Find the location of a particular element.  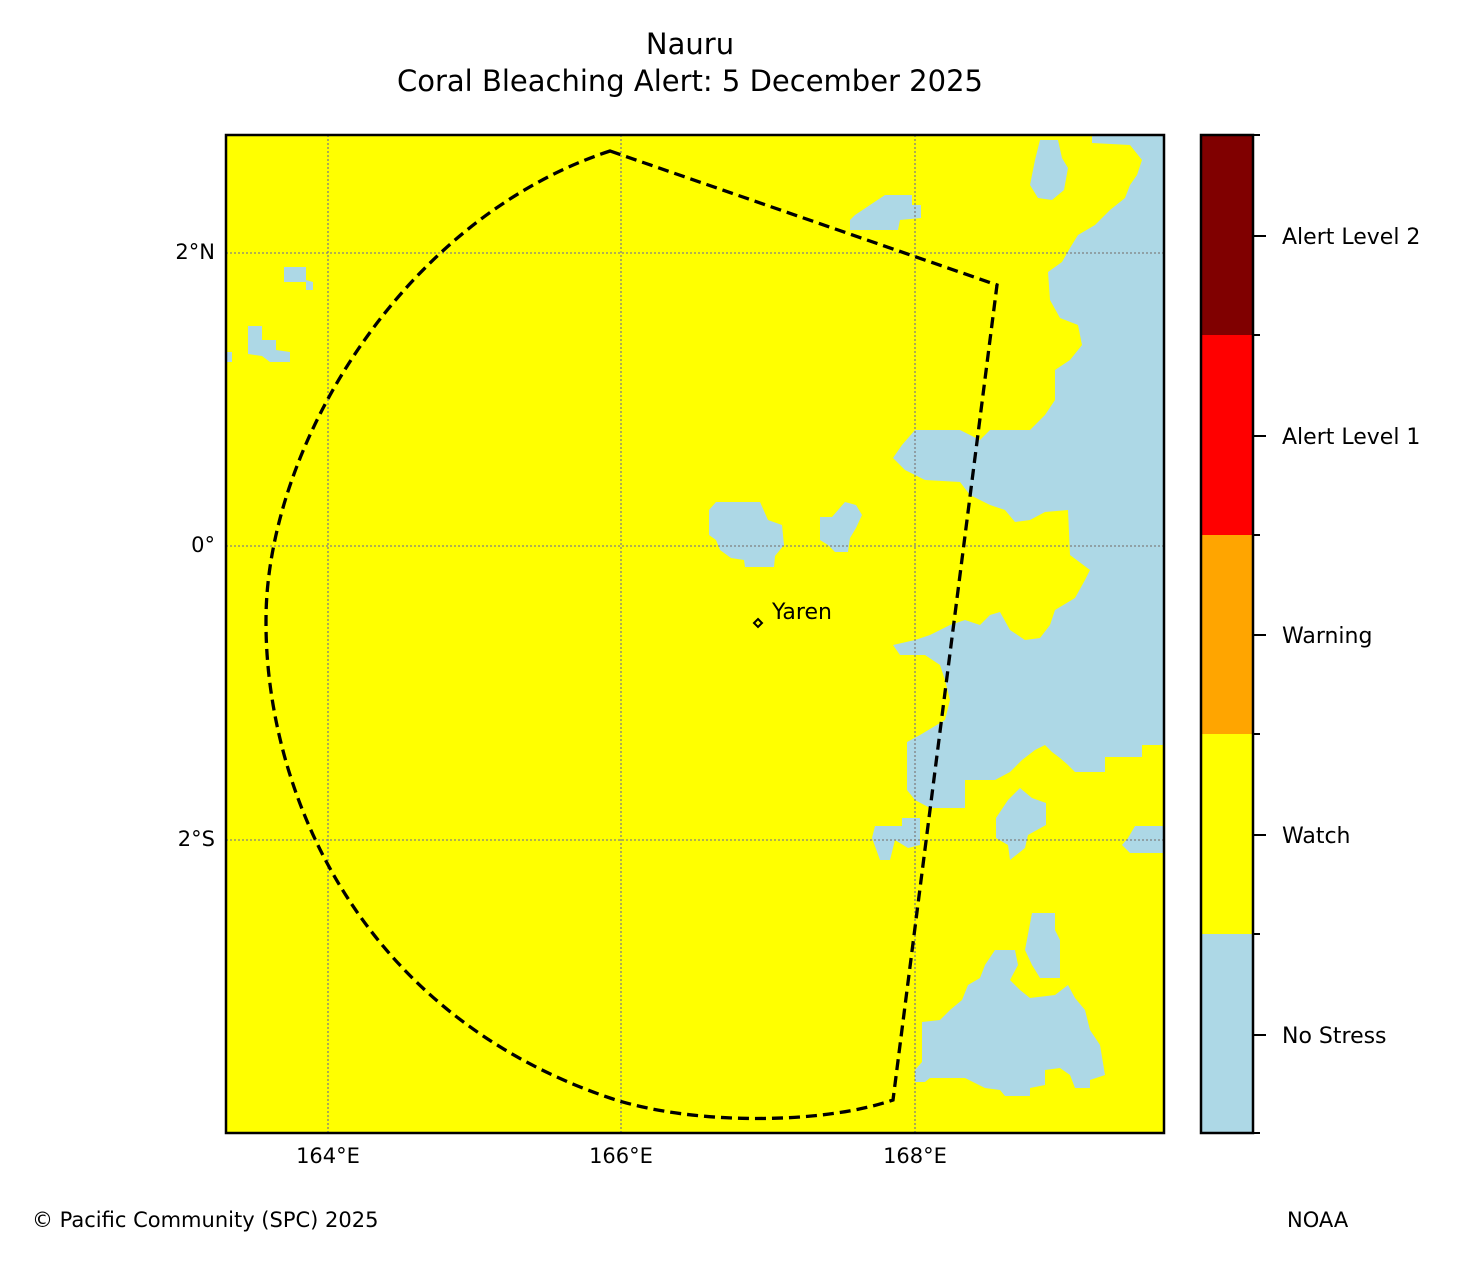

colorbar-segment-no-stress is located at coordinates (1227, 1033).